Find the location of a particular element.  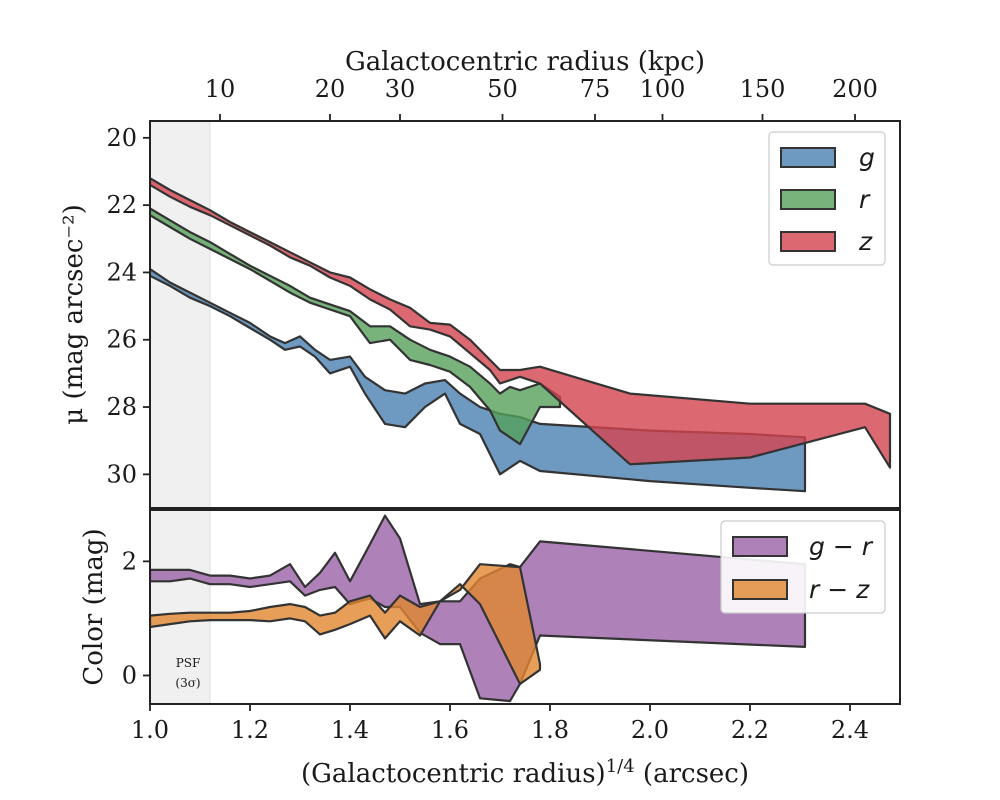

psf-annotation-line1: PSF is located at coordinates (188, 663).